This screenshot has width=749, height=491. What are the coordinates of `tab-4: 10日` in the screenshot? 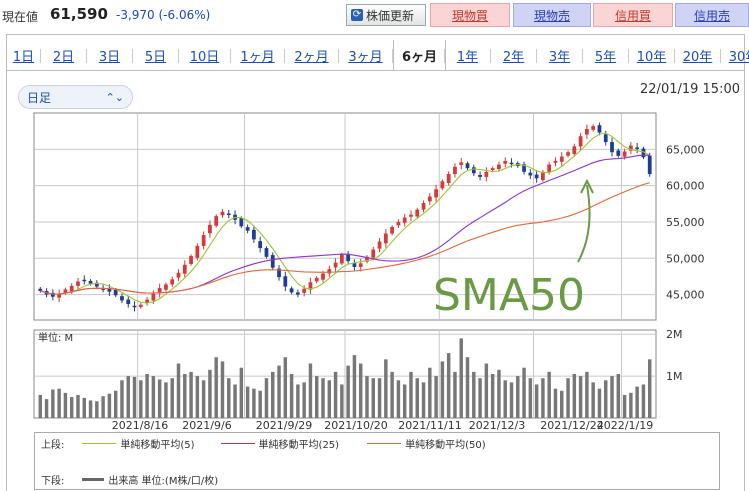 It's located at (204, 57).